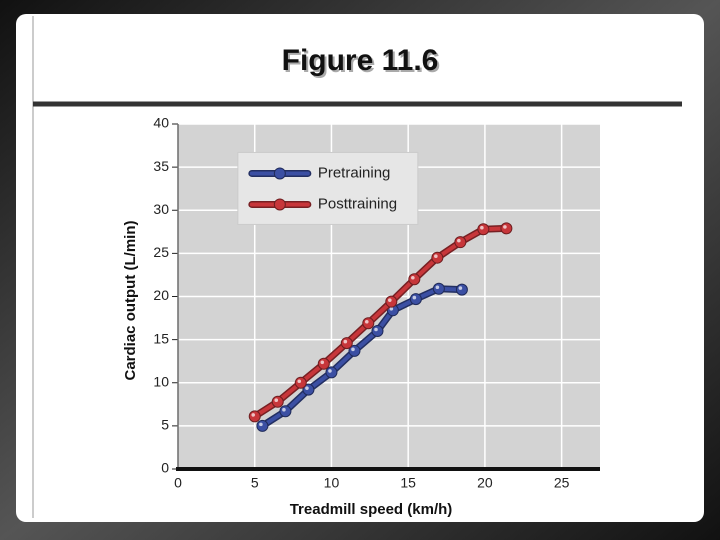 Image resolution: width=720 pixels, height=540 pixels. I want to click on y-tick-label: 15, so click(161, 338).